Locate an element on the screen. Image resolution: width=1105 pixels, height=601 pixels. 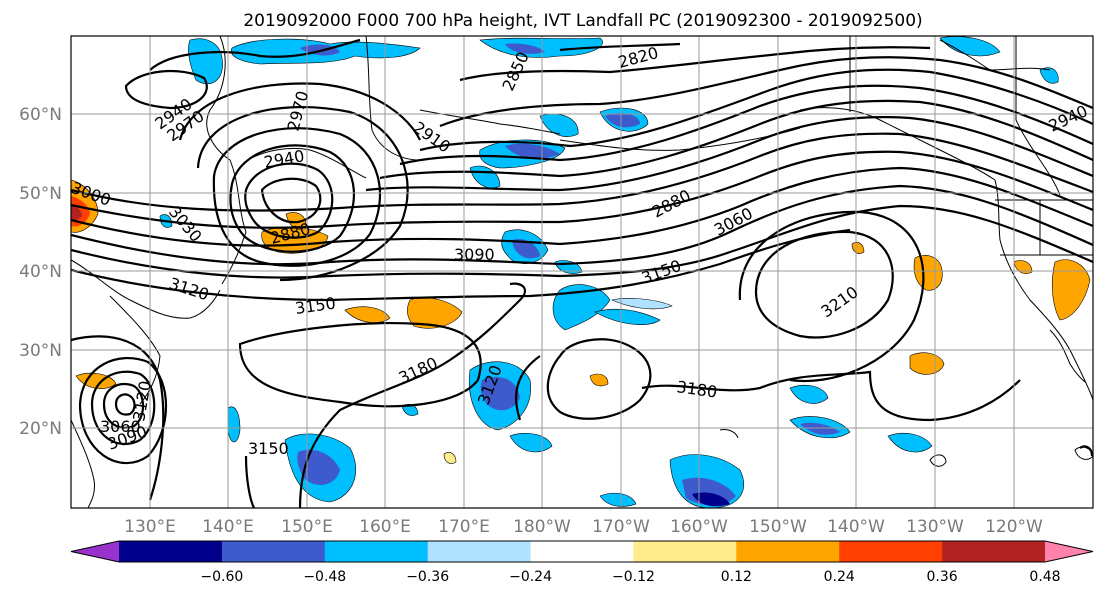
lon-label: 180°W is located at coordinates (542, 527).